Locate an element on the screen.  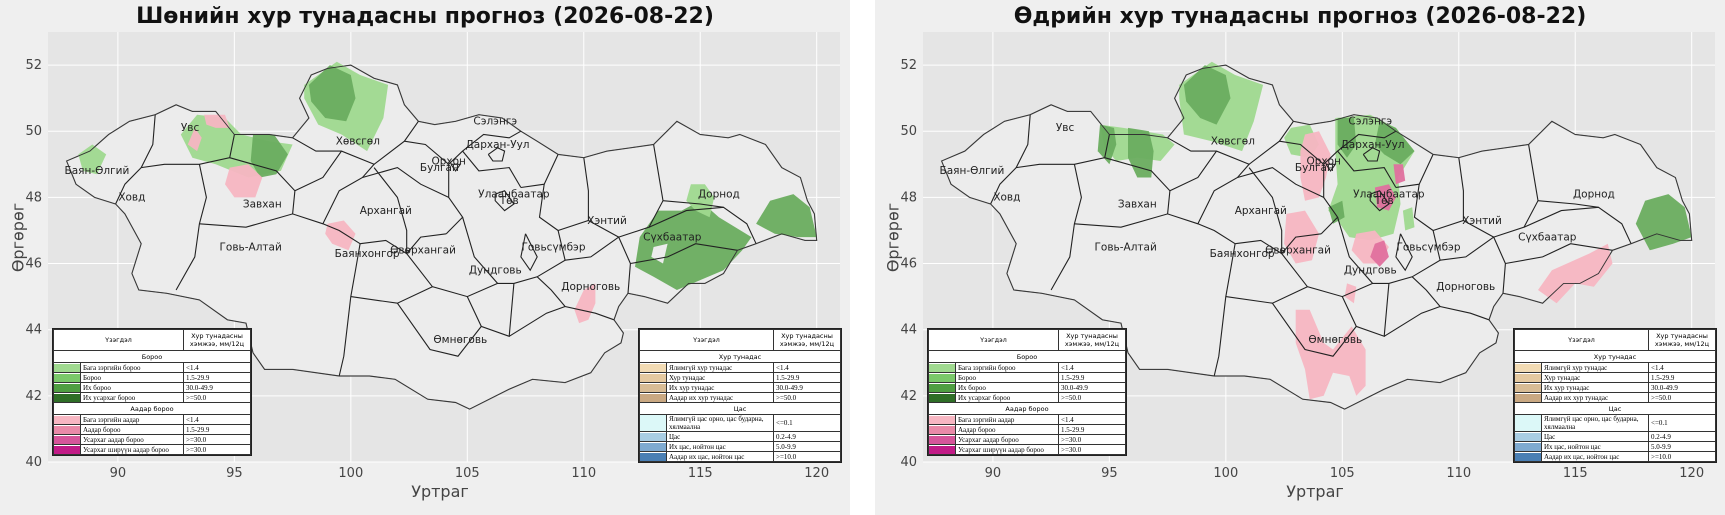
legend-label: Ялимгүй цас орно, цас бударна, хялмаална is located at coordinates (1595, 423).